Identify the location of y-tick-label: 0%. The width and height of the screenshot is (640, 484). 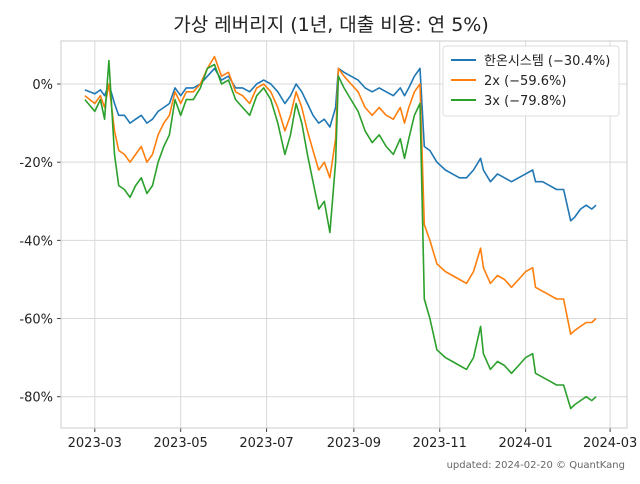
(42, 85).